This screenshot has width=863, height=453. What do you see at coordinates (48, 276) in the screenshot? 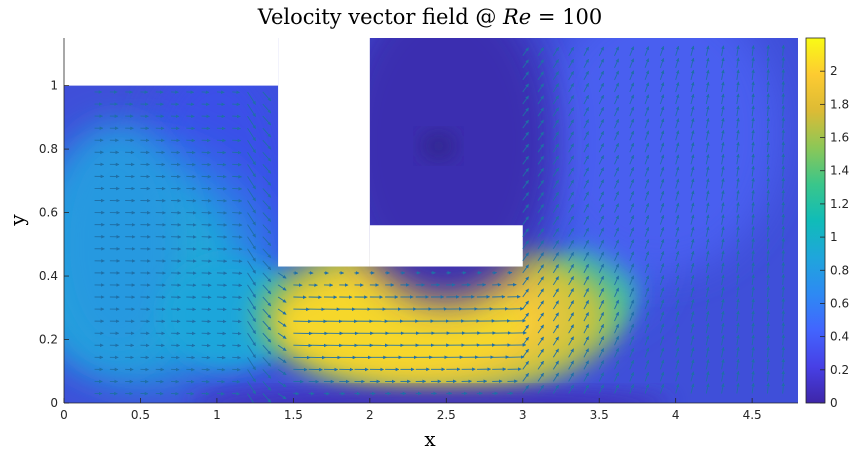
I see `y-tick-label: 0.4` at bounding box center [48, 276].